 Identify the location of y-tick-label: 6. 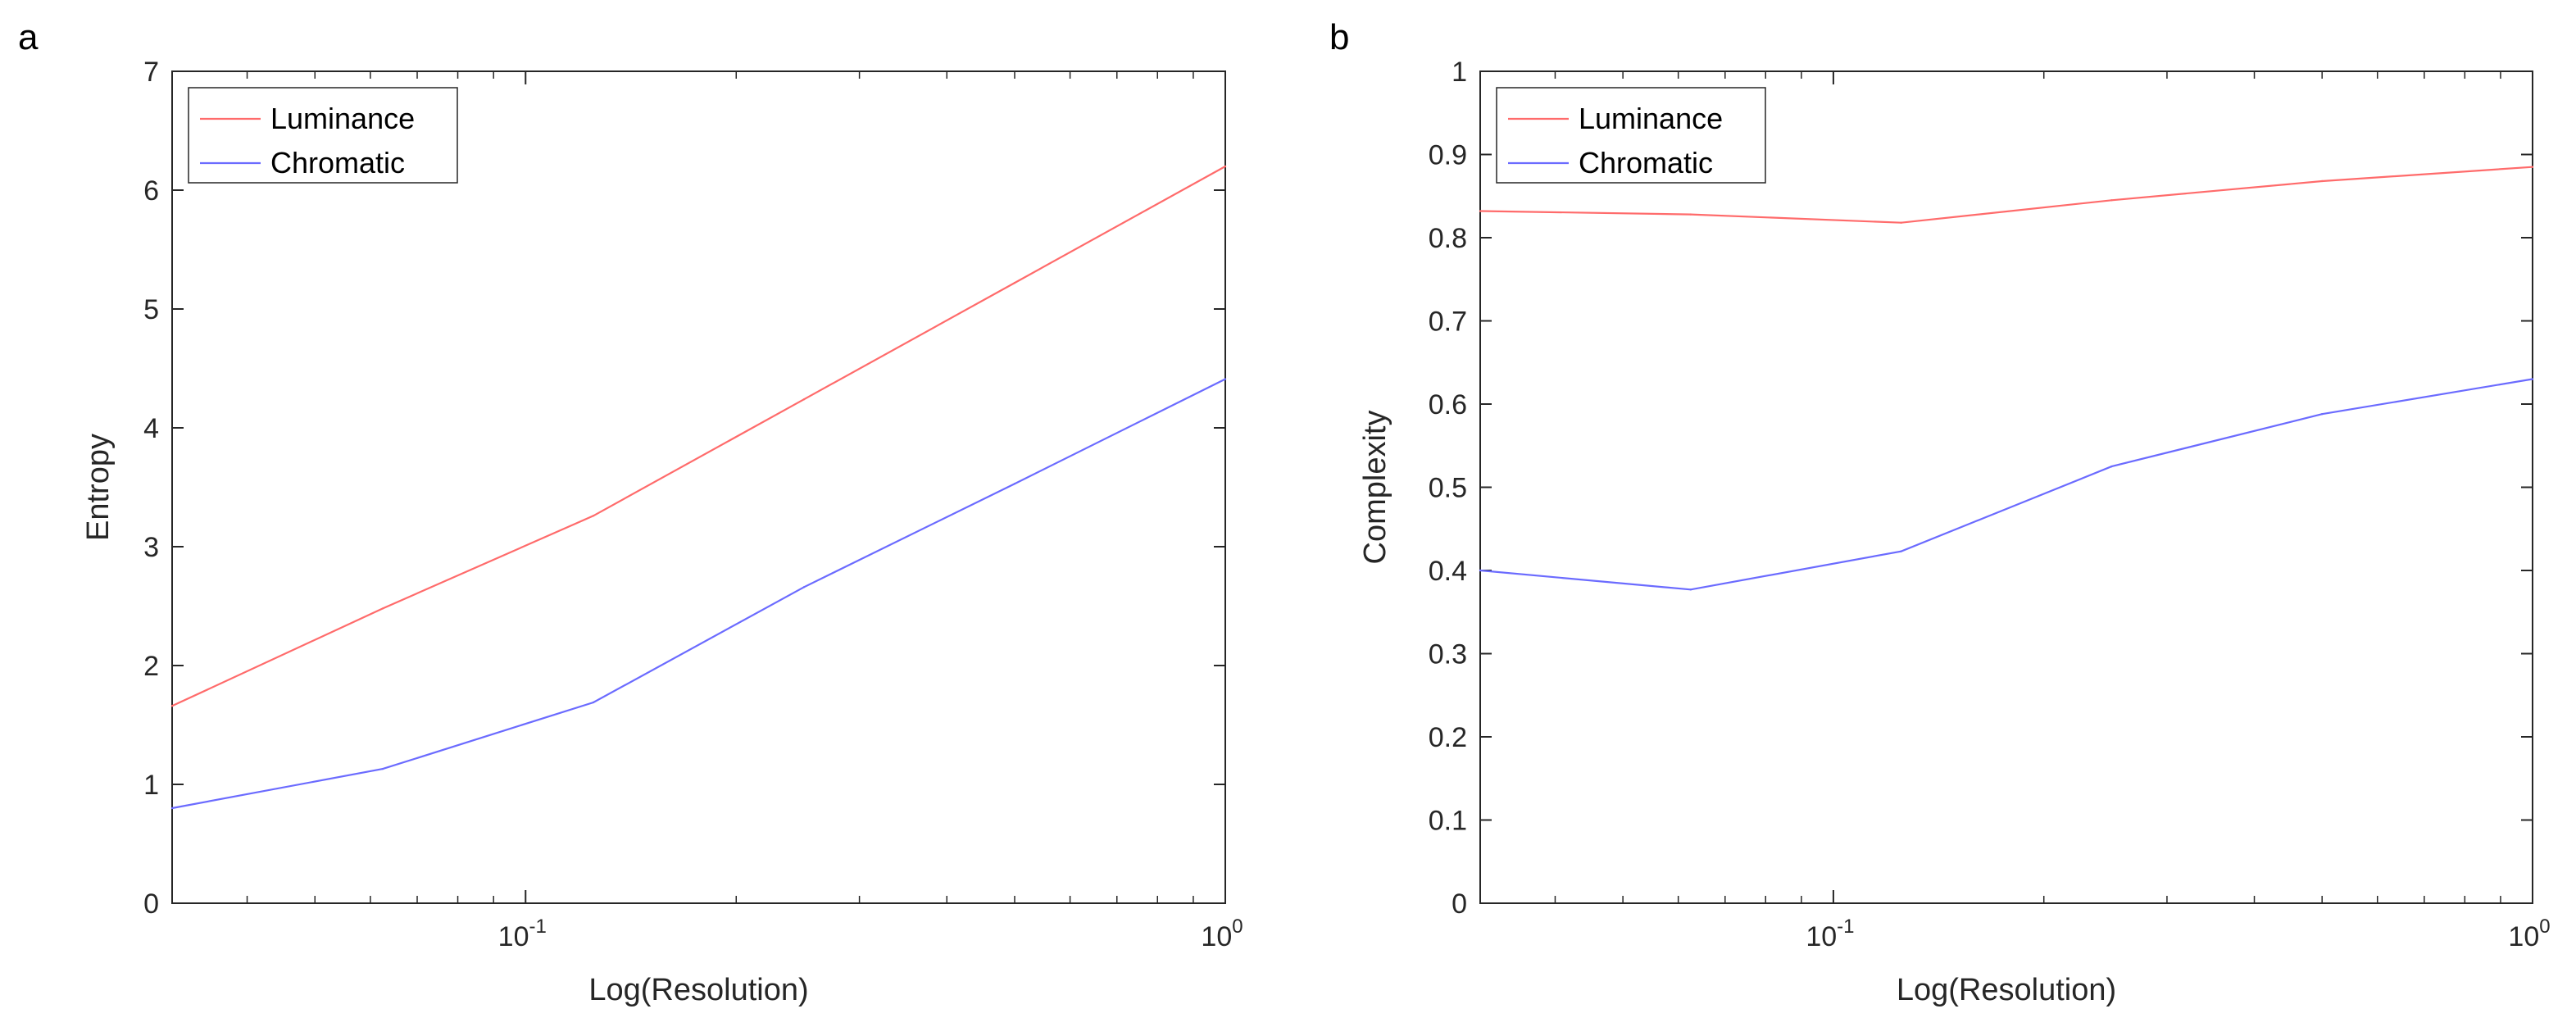
(151, 191).